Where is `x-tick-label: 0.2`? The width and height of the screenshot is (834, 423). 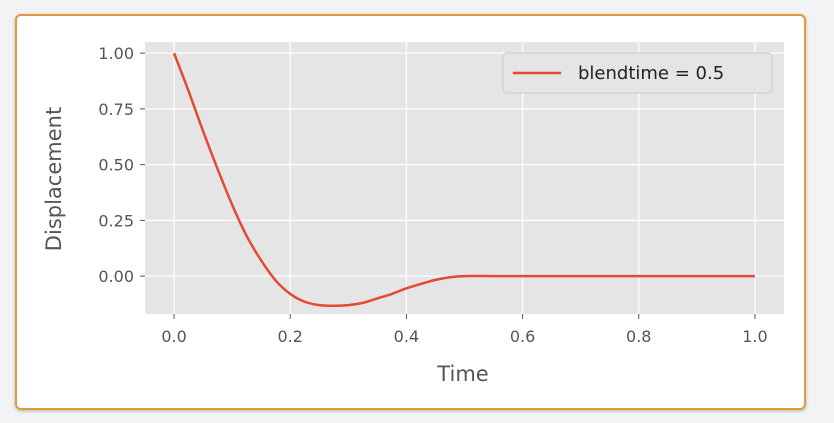
x-tick-label: 0.2 is located at coordinates (290, 336).